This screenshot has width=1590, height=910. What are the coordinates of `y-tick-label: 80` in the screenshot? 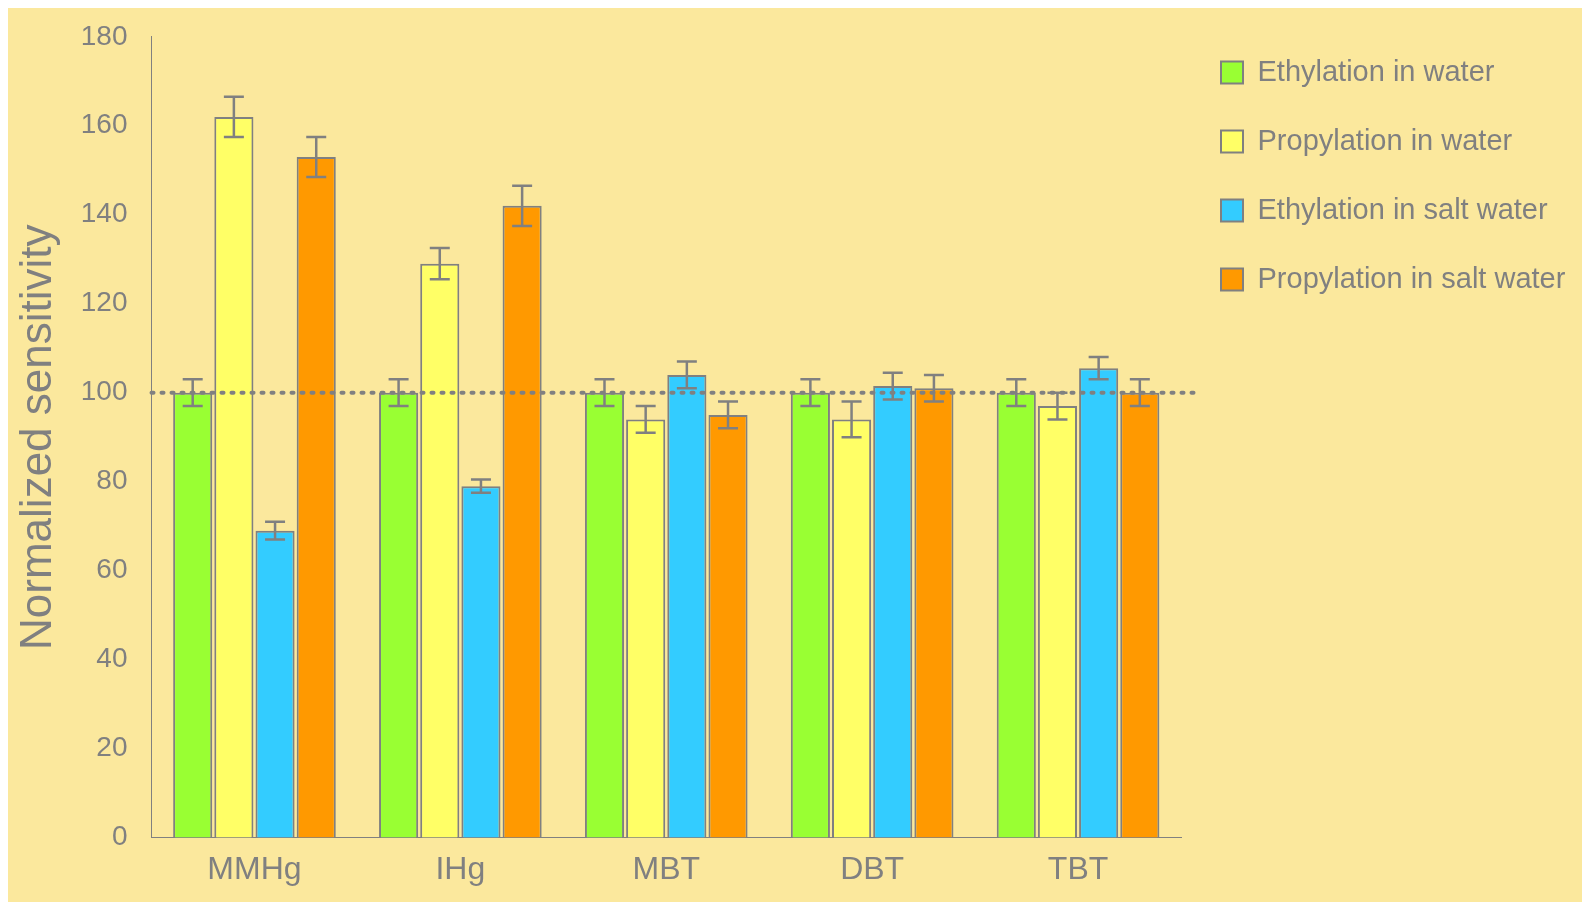 It's located at (112, 480).